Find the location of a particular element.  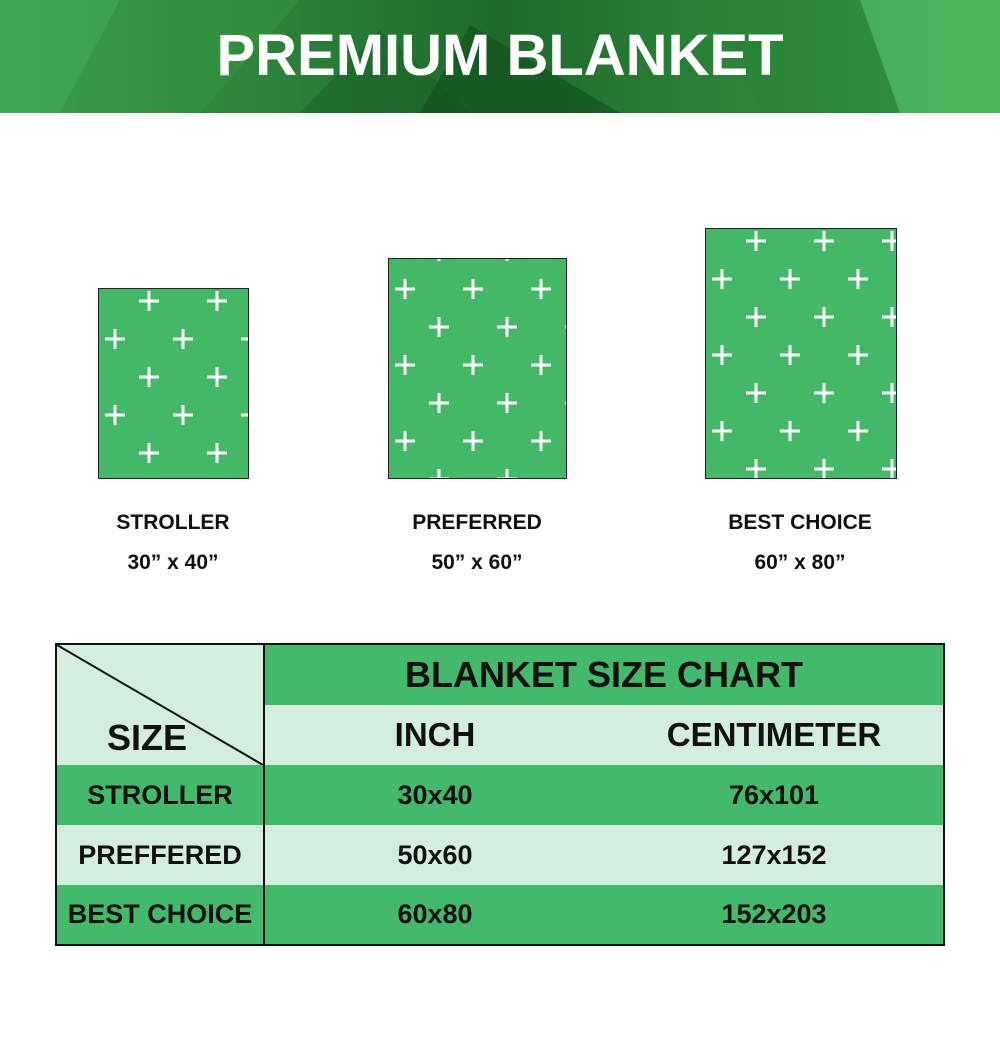

header-banner: PREMIUM BLANKET is located at coordinates (500, 56).